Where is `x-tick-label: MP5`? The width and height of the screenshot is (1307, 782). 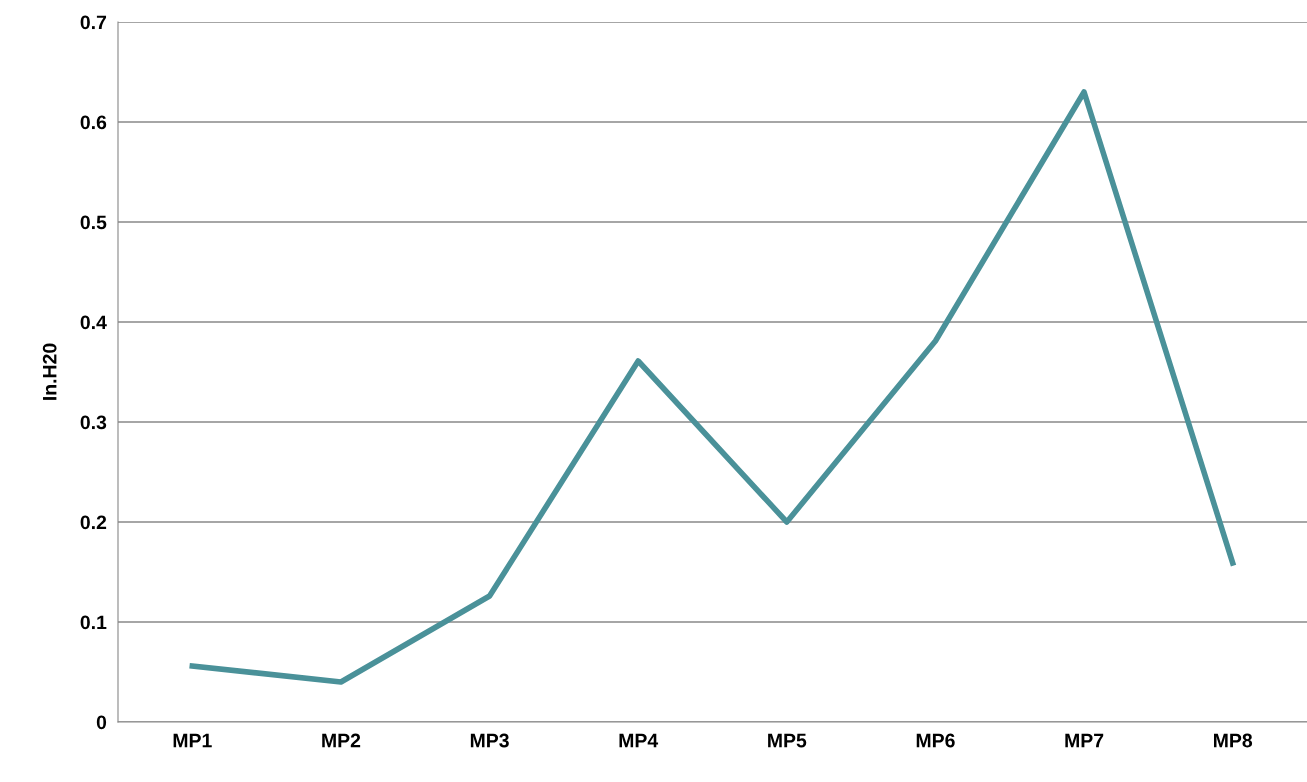 x-tick-label: MP5 is located at coordinates (787, 740).